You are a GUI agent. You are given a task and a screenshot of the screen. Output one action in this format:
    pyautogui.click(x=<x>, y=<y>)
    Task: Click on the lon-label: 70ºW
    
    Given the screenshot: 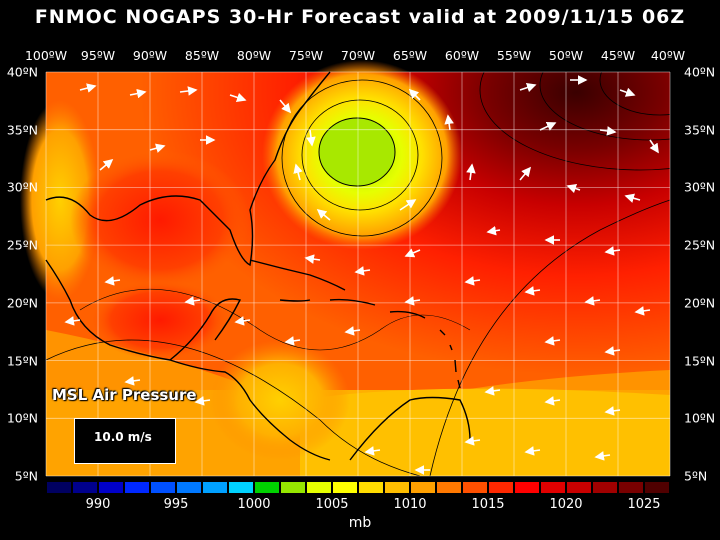 What is the action you would take?
    pyautogui.click(x=358, y=55)
    